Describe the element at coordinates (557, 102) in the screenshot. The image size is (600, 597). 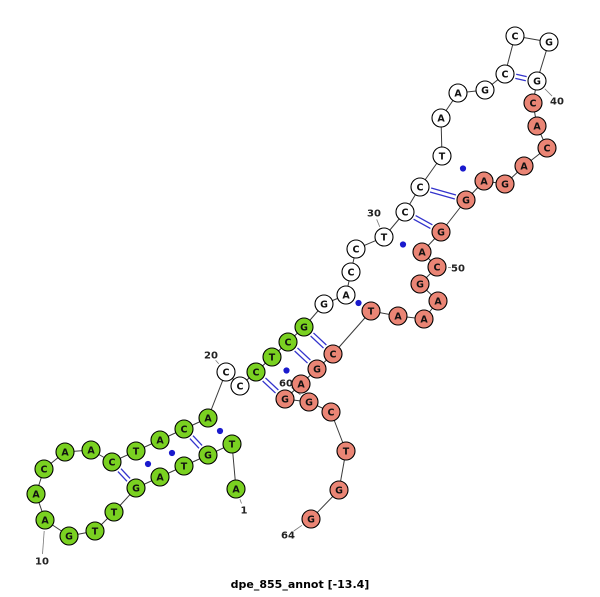
I see `position-label: 40` at that location.